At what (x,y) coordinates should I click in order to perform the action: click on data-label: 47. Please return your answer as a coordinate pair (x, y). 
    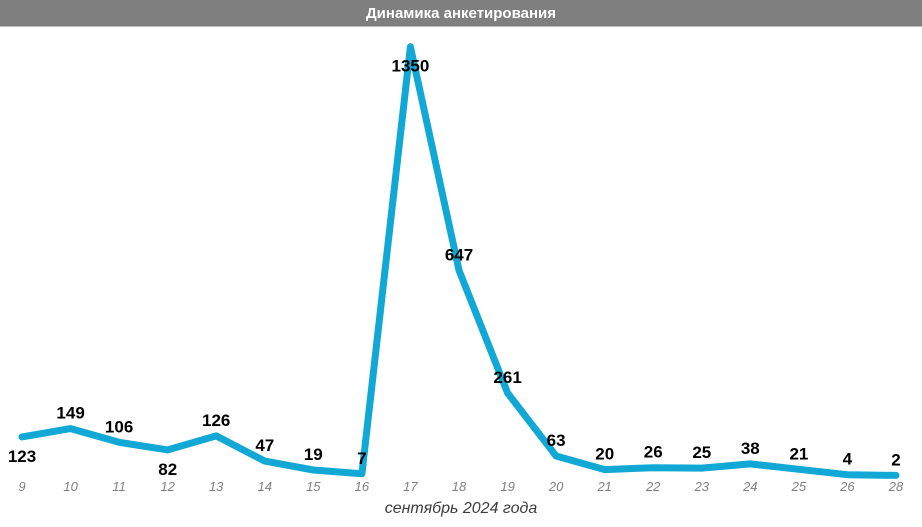
    Looking at the image, I should click on (264, 445).